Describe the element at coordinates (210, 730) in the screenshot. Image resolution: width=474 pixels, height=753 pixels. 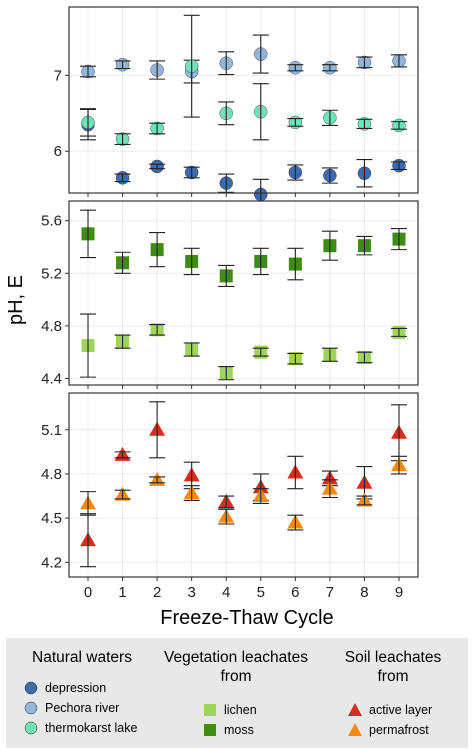
I see `moss-marker-icon` at that location.